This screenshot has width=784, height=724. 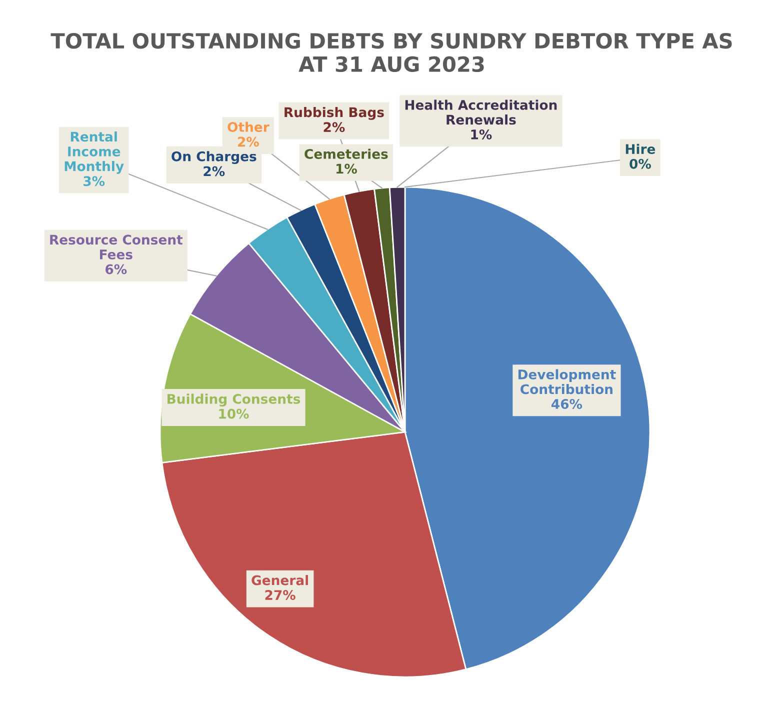 What do you see at coordinates (567, 403) in the screenshot?
I see `data-label: 46%` at bounding box center [567, 403].